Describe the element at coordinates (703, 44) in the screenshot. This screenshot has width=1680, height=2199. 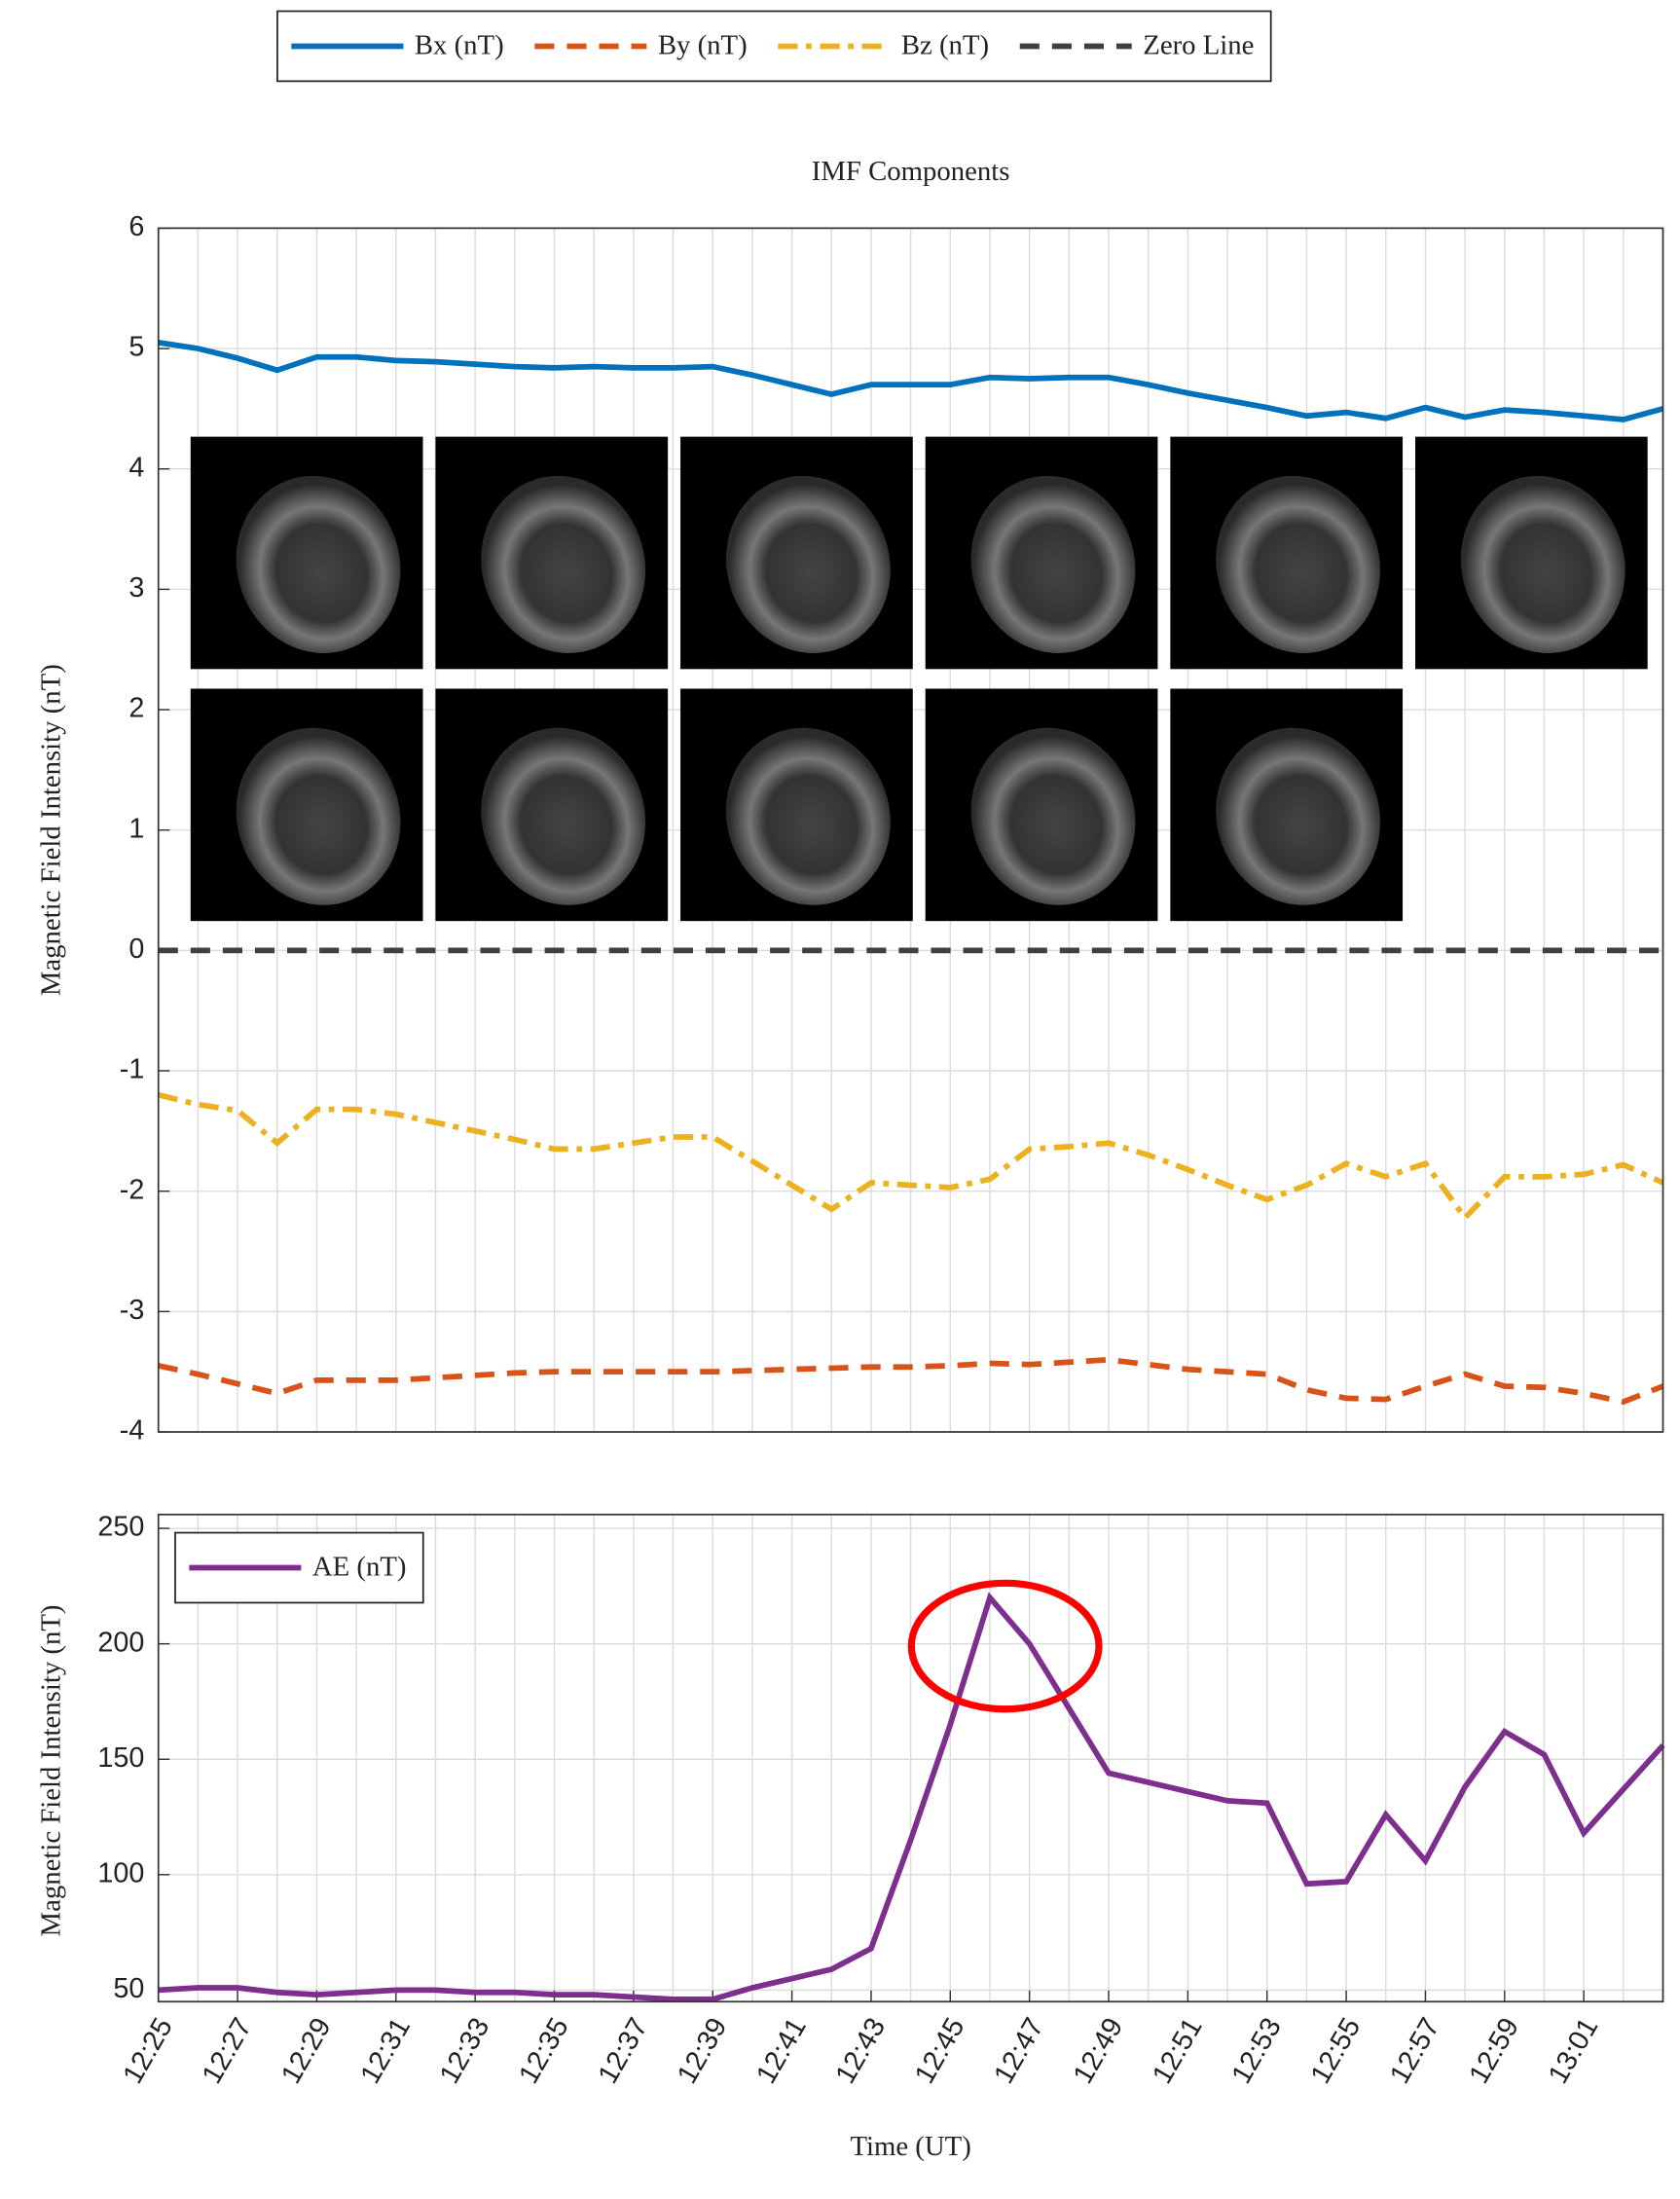
I see `legend-label: By (nT)` at that location.